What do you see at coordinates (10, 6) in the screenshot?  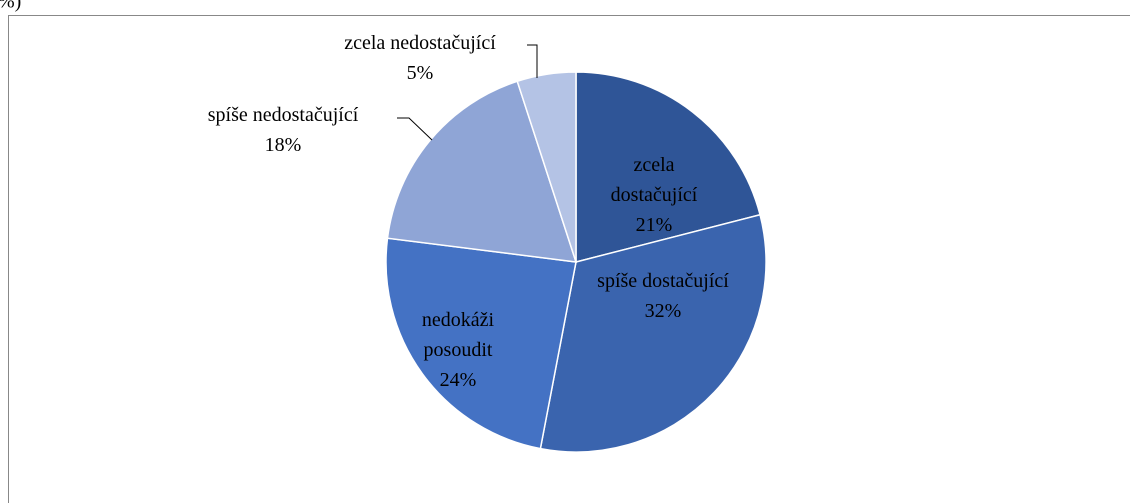 I see `chart-title: %)` at bounding box center [10, 6].